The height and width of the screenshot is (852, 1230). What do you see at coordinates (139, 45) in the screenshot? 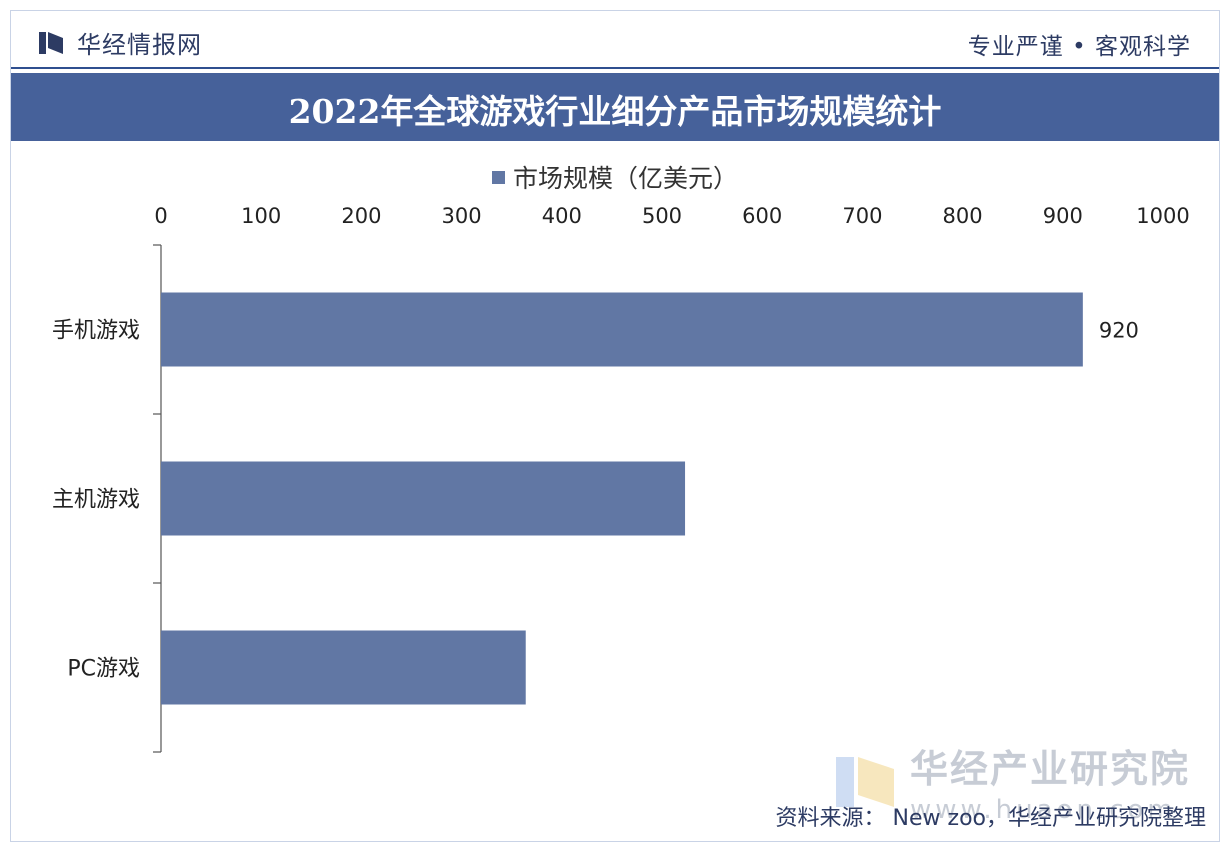
I see `brand-name: 华经情报网` at bounding box center [139, 45].